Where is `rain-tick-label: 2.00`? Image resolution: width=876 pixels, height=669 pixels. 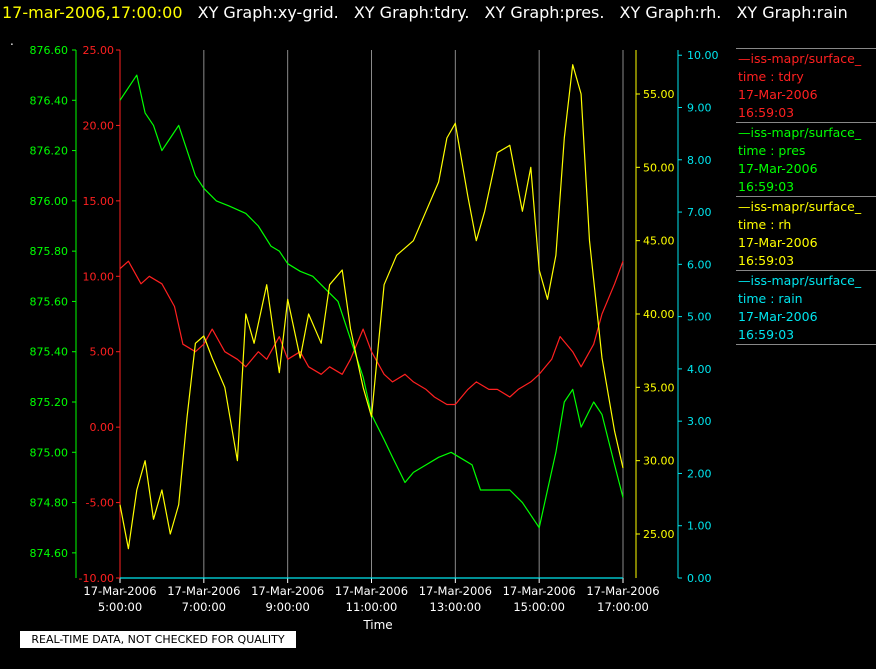
rain-tick-label: 2.00 is located at coordinates (699, 473).